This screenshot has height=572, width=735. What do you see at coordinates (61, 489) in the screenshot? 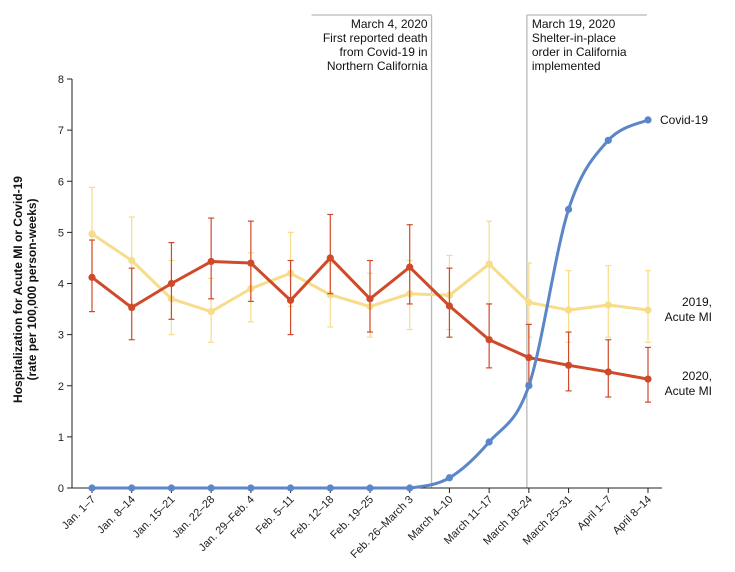
I see `y-tick-label: 0` at bounding box center [61, 489].